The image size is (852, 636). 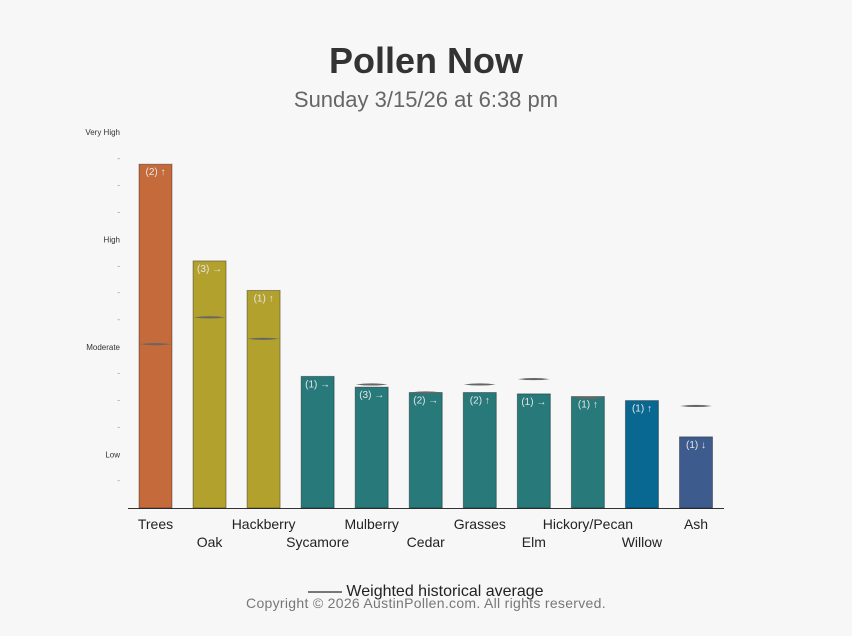 What do you see at coordinates (642, 542) in the screenshot?
I see `x-category-label: Willow` at bounding box center [642, 542].